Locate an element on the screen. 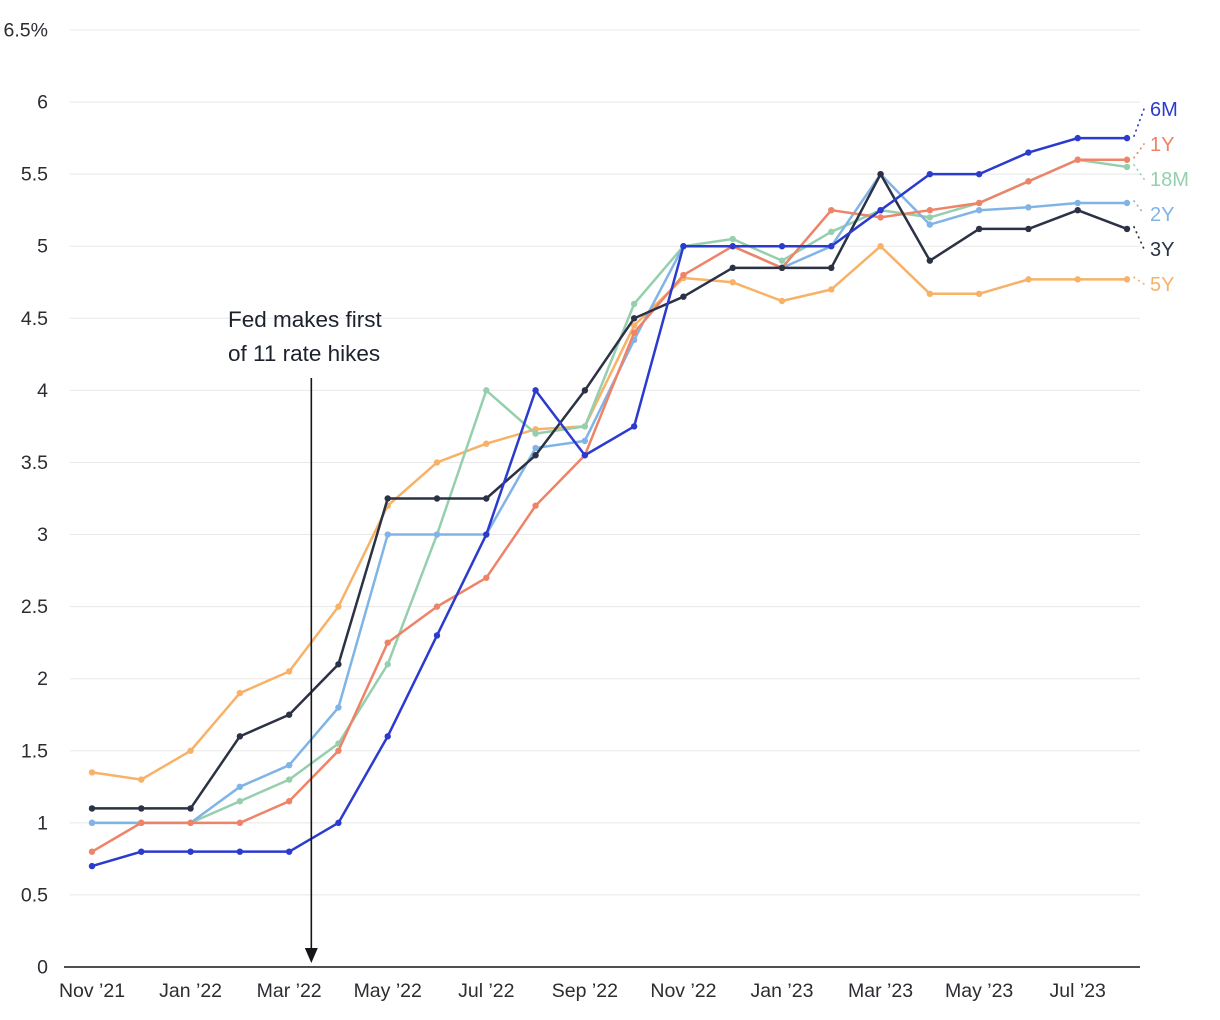 Image resolution: width=1220 pixels, height=1020 pixels. y-tick-label: 6 is located at coordinates (42, 103).